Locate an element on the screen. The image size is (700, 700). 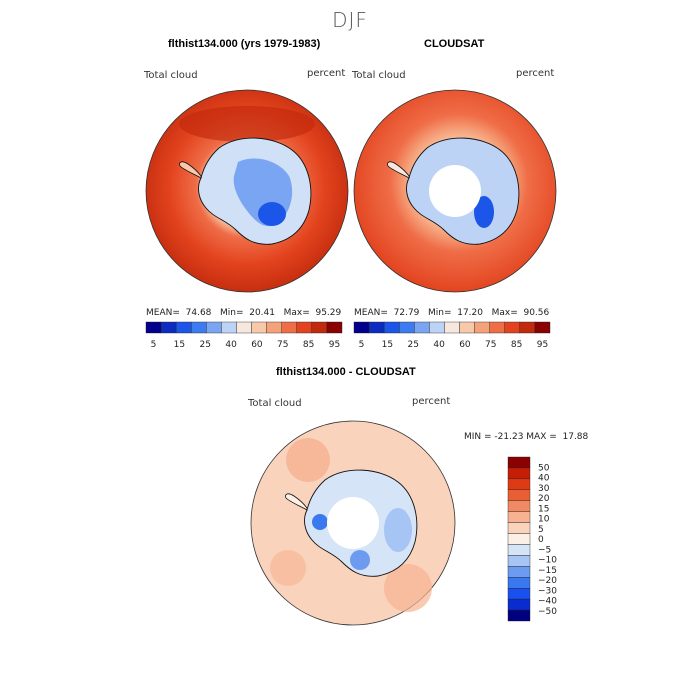
model-stats: MEAN= 74.68 Min= 20.41 Max= 95.29 is located at coordinates (244, 313).